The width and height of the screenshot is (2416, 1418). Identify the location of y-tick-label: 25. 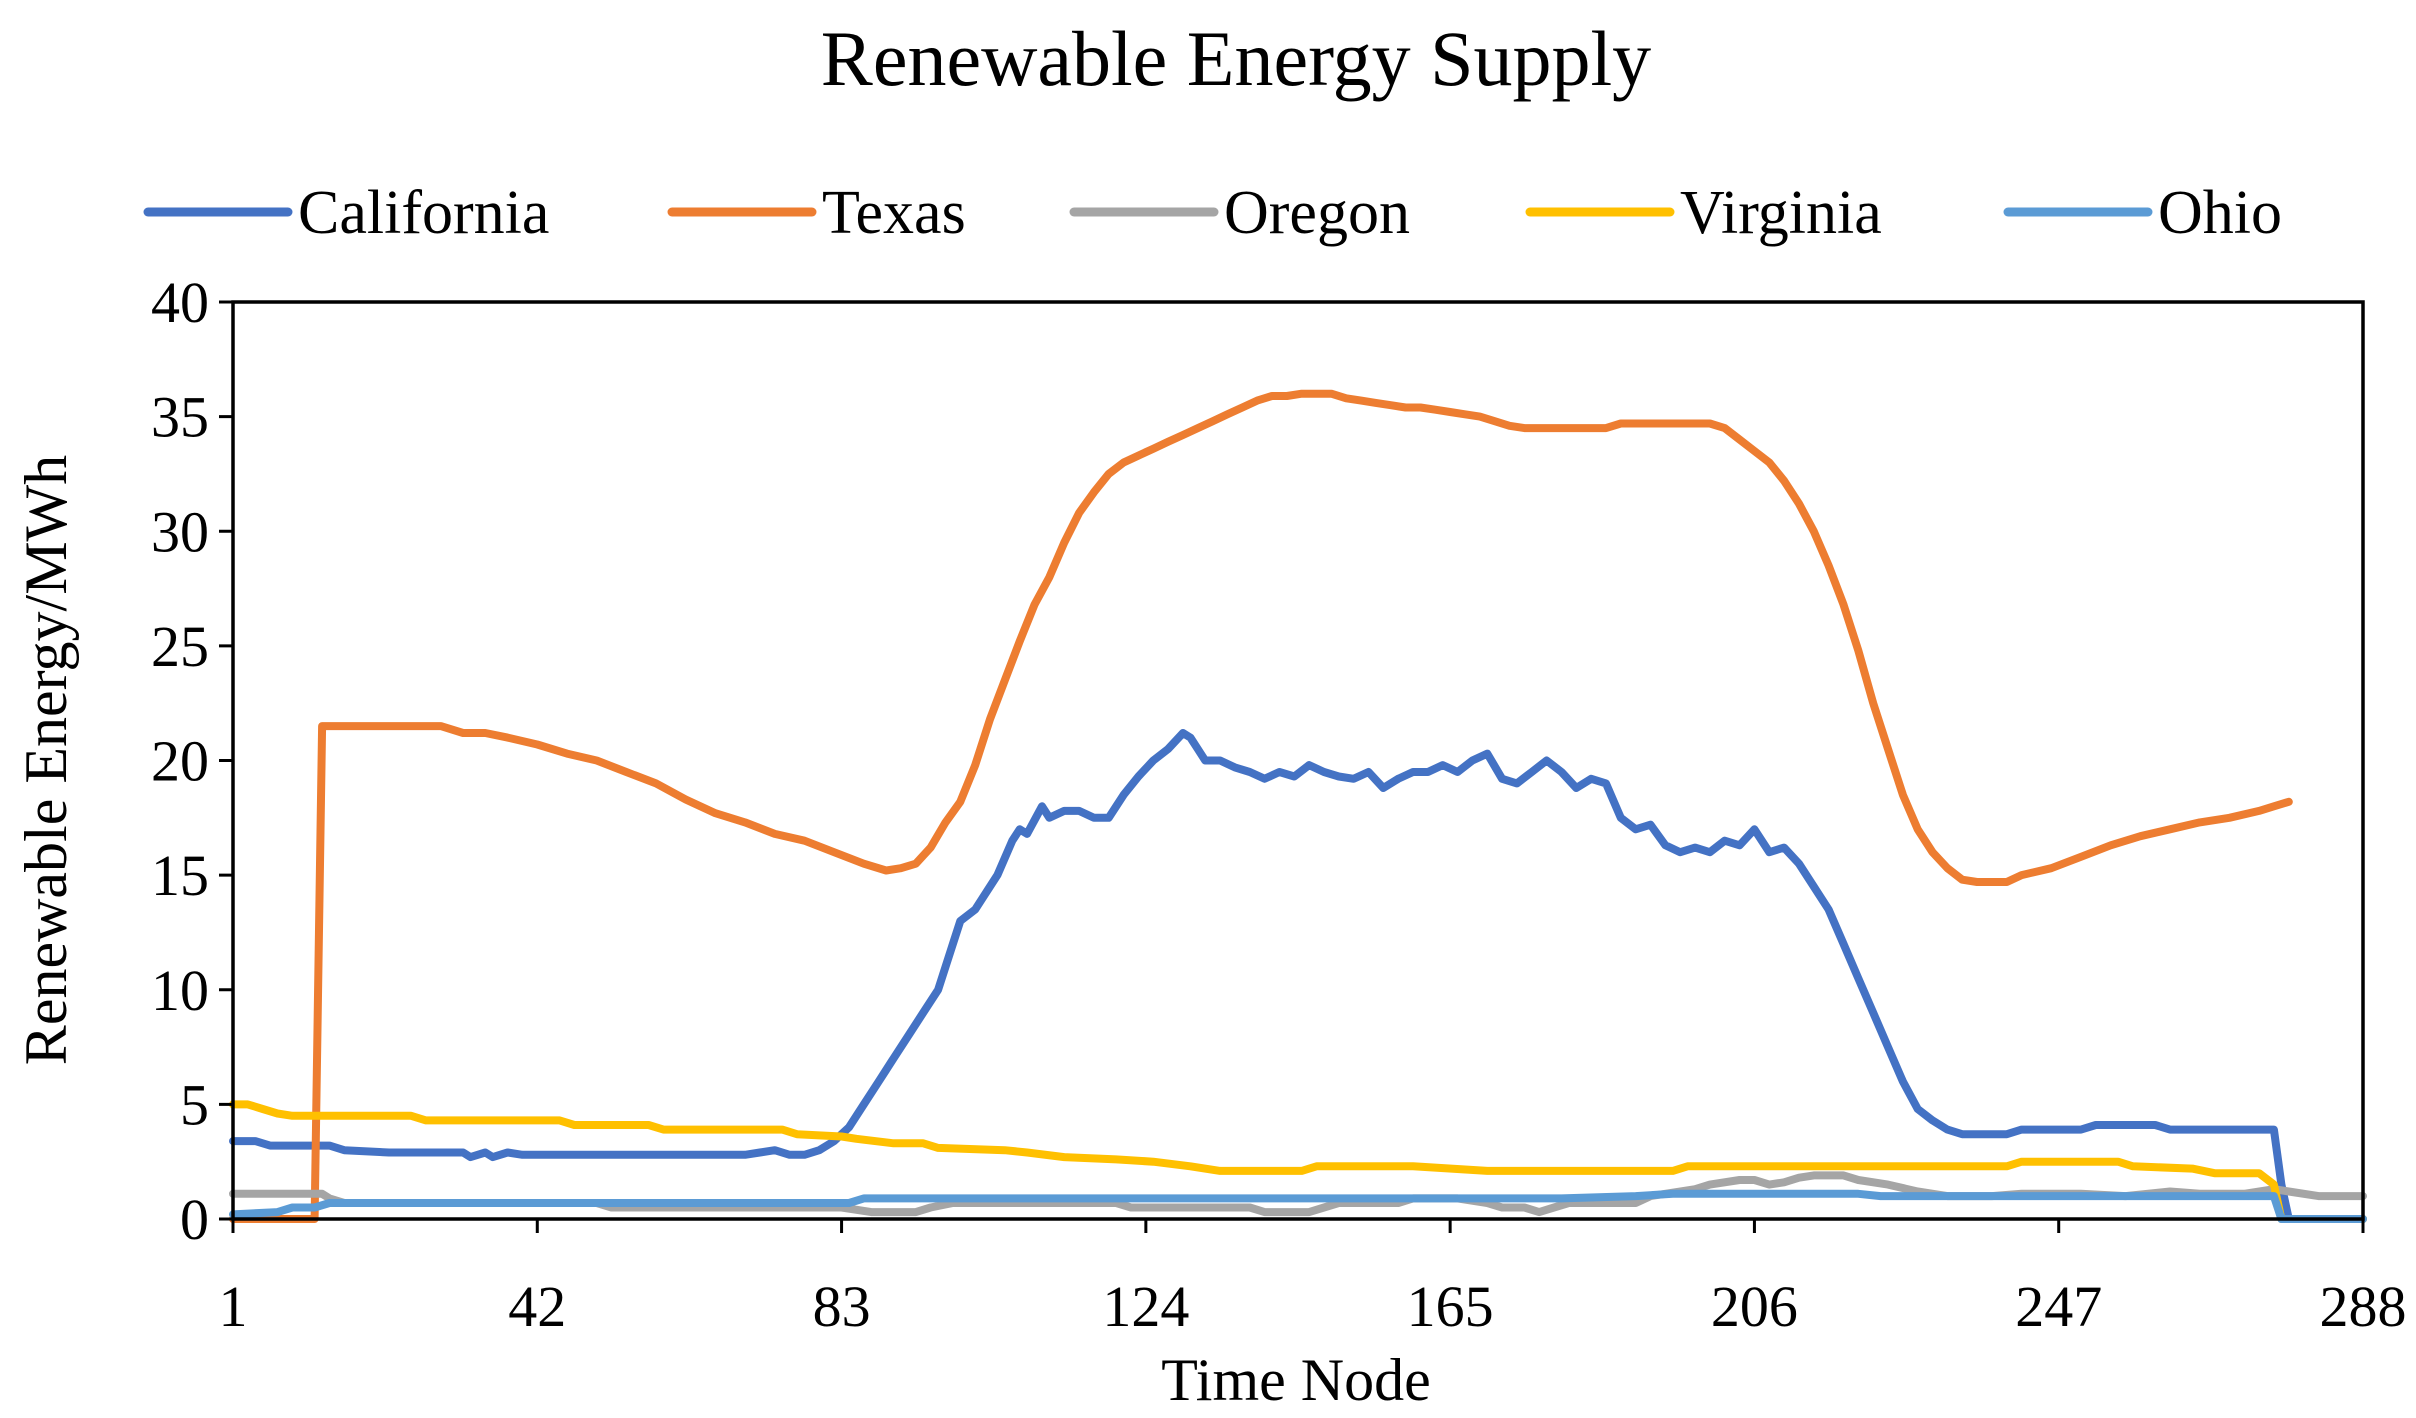
(180, 646).